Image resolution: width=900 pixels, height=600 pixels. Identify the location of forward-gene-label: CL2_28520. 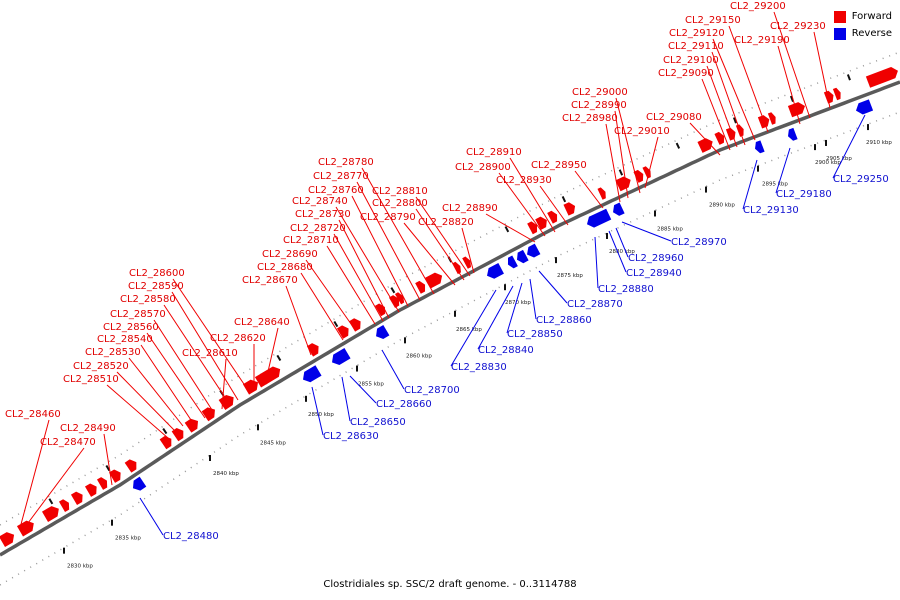
(101, 366).